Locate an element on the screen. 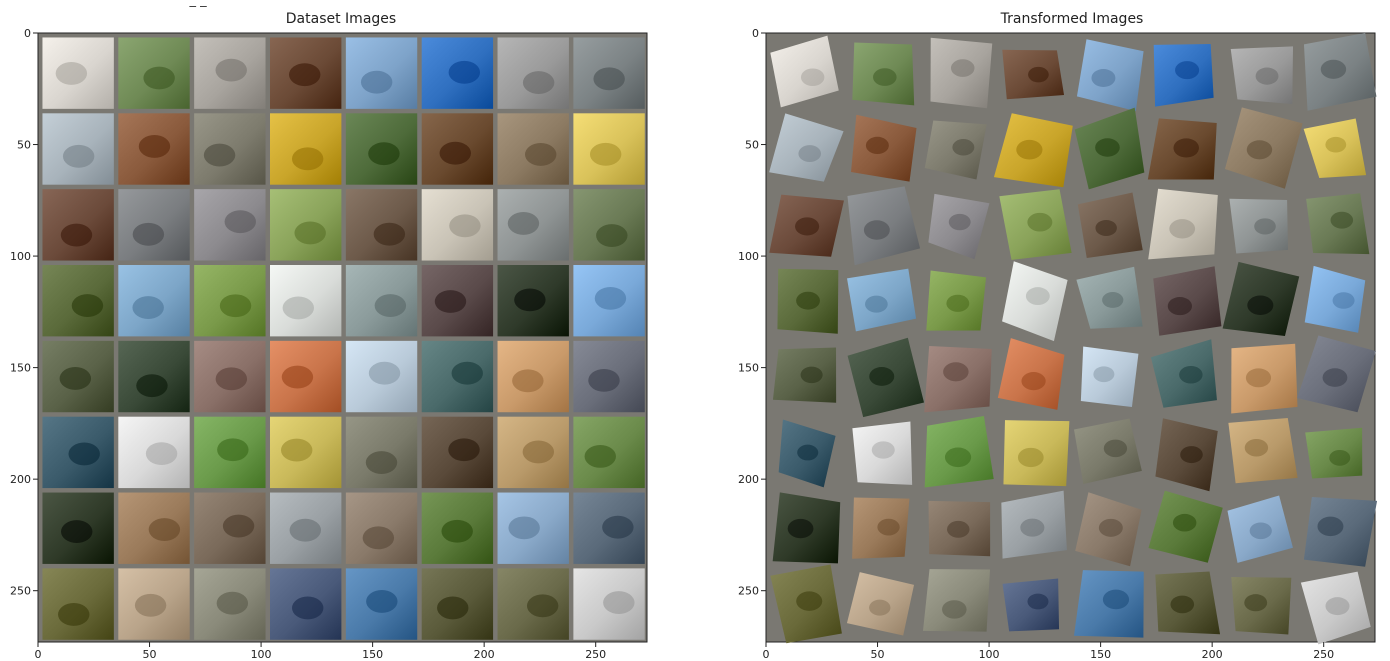 The image size is (1390, 661). dataset-images-title: Dataset Images is located at coordinates (341, 19).